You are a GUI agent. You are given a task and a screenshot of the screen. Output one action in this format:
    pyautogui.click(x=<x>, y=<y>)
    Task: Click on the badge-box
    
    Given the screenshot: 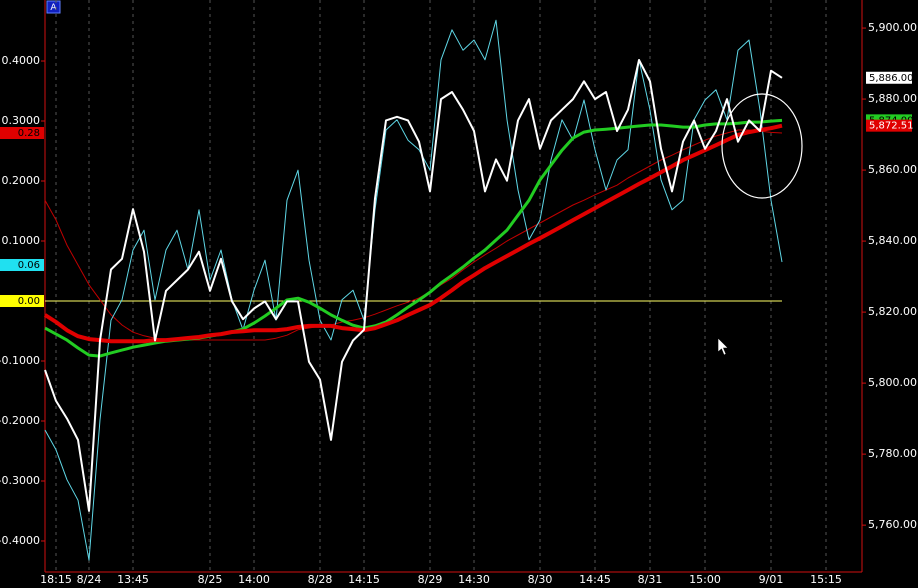 What is the action you would take?
    pyautogui.click(x=53, y=7)
    